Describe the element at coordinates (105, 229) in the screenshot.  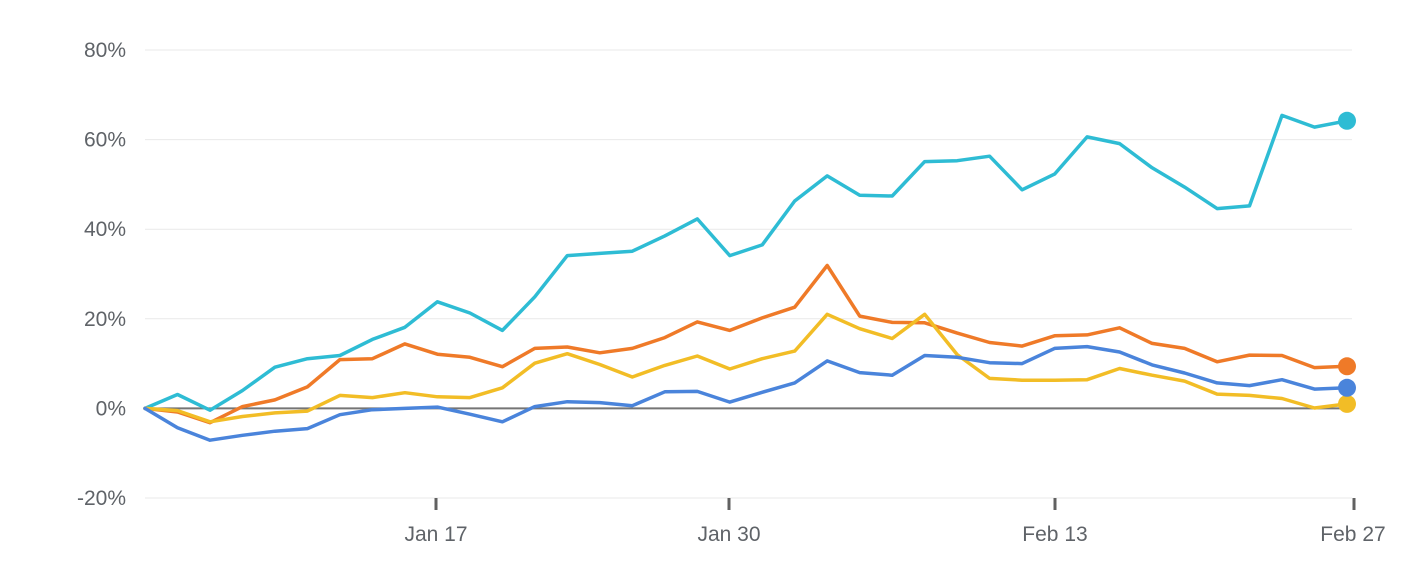
I see `y-tick-label: 40%` at that location.